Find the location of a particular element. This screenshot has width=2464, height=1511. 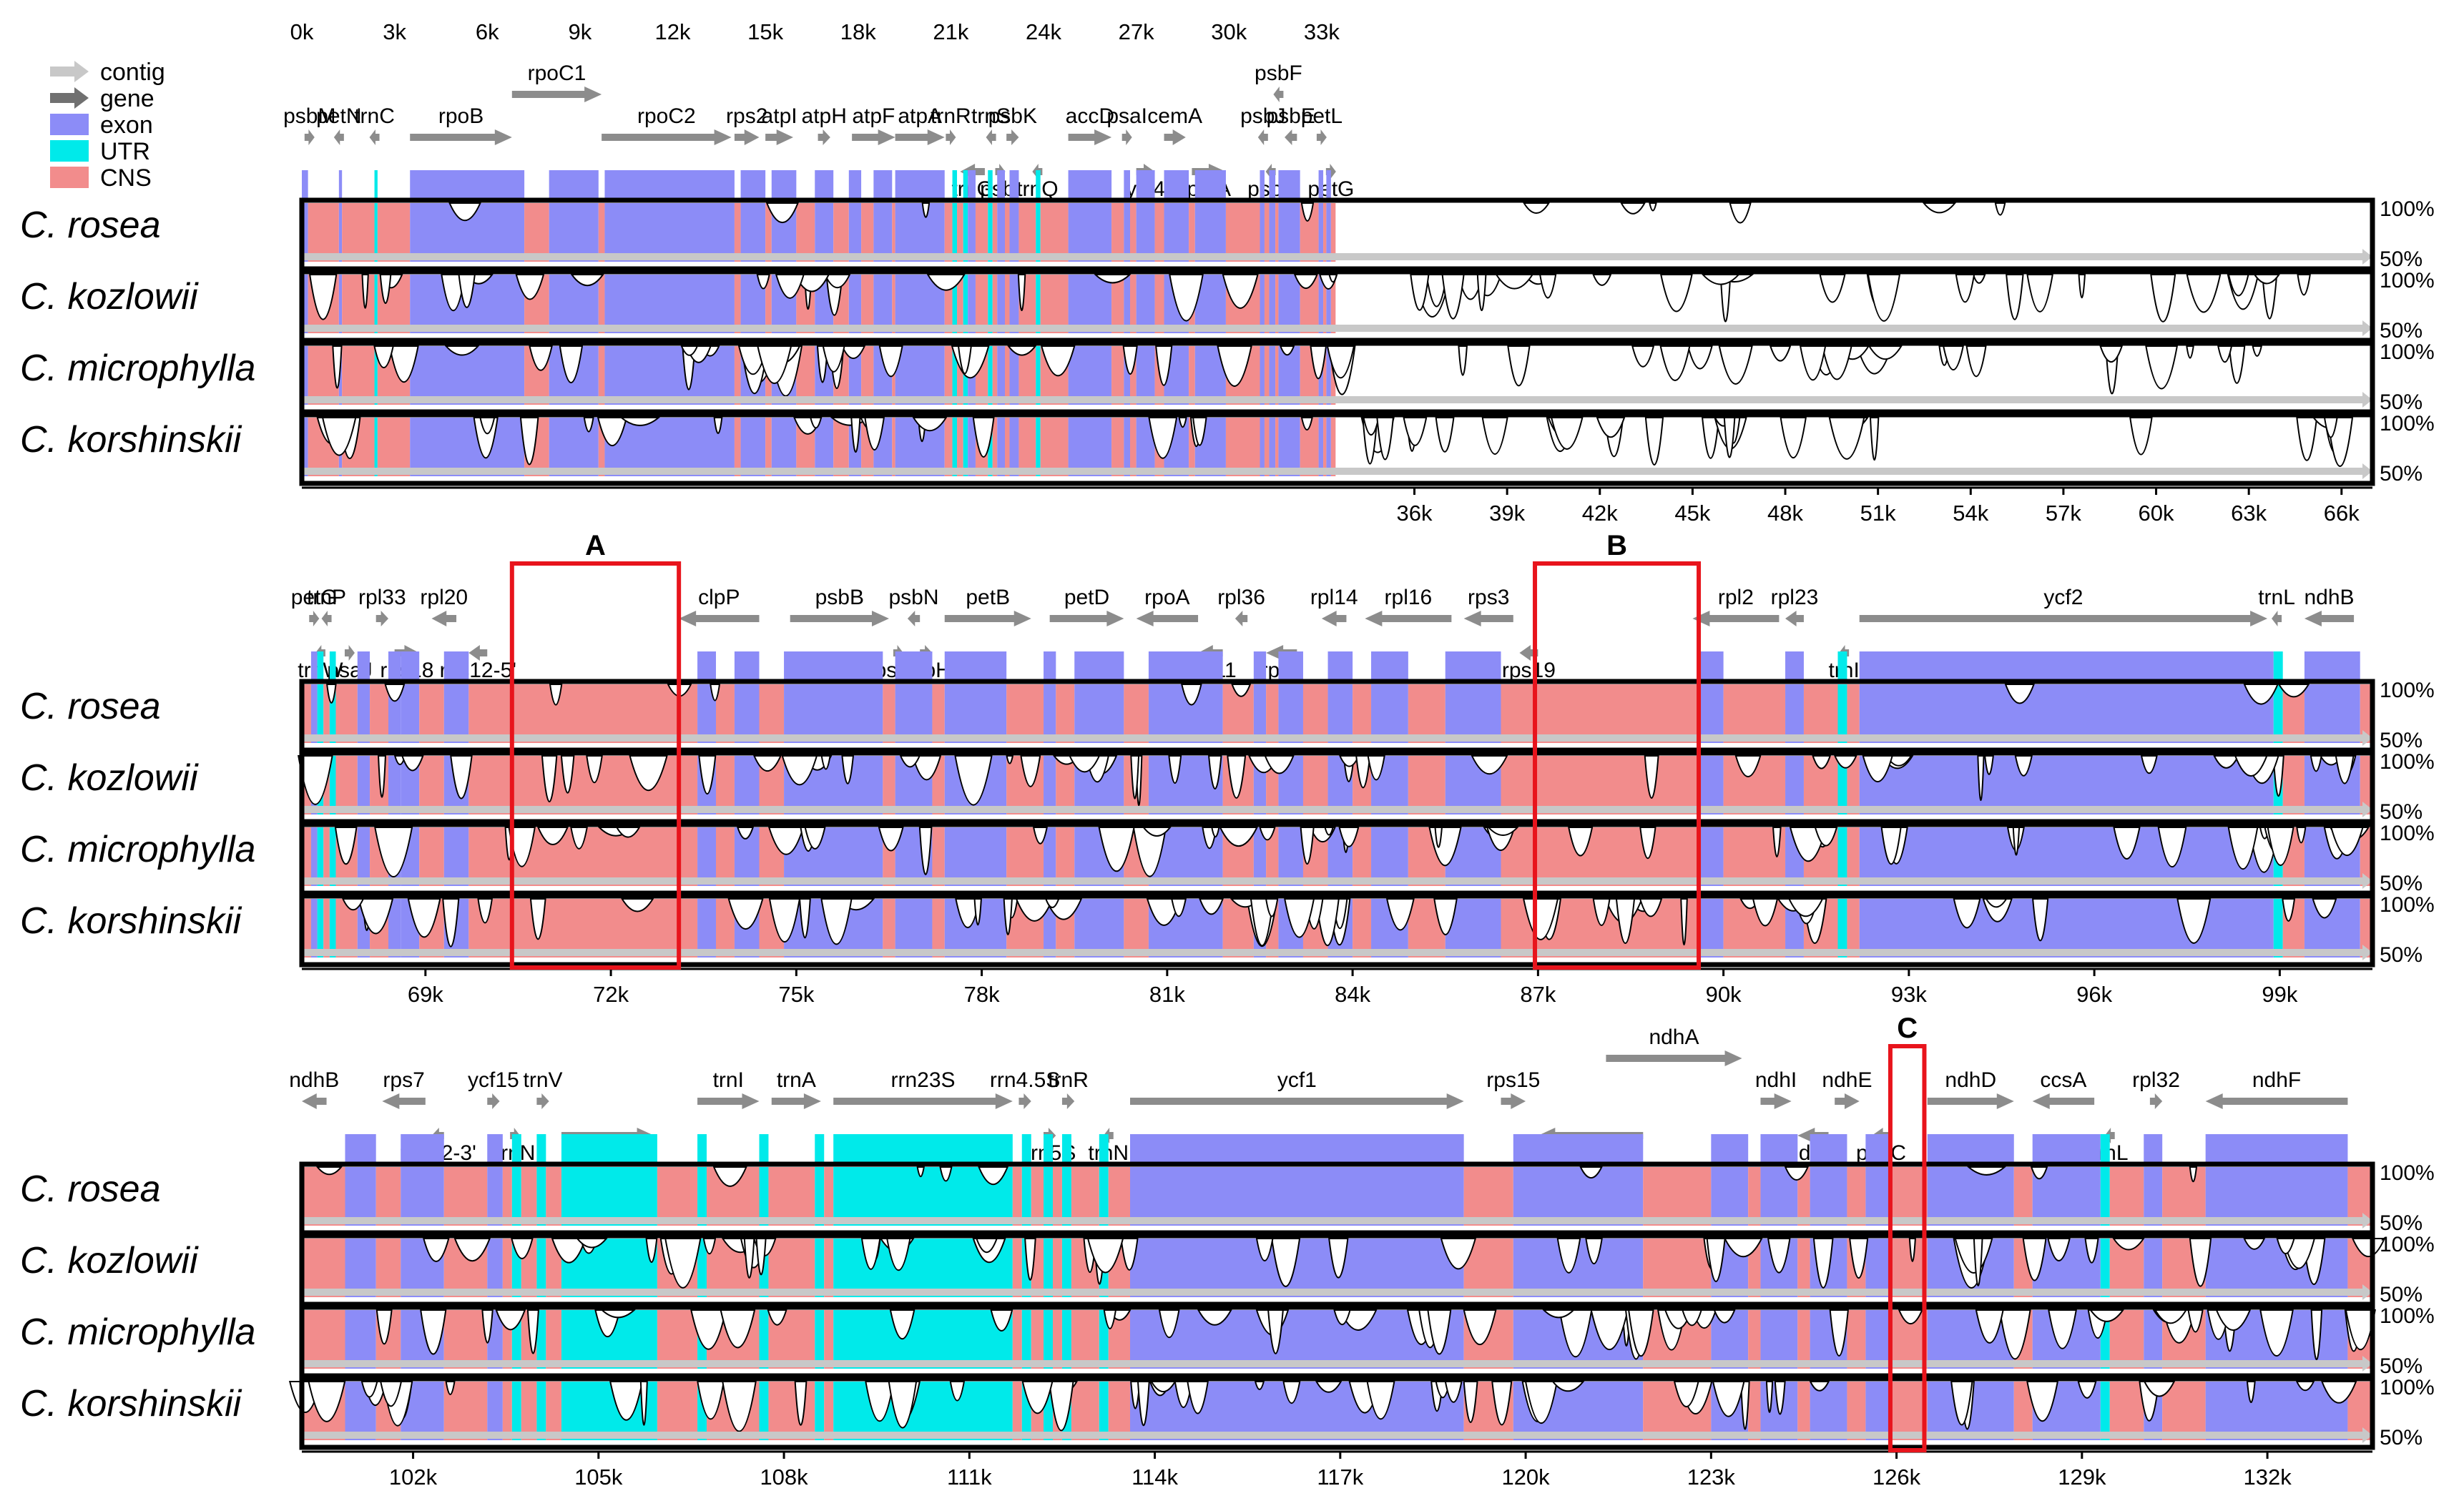

percent-50-label: 50% is located at coordinates (2401, 884).